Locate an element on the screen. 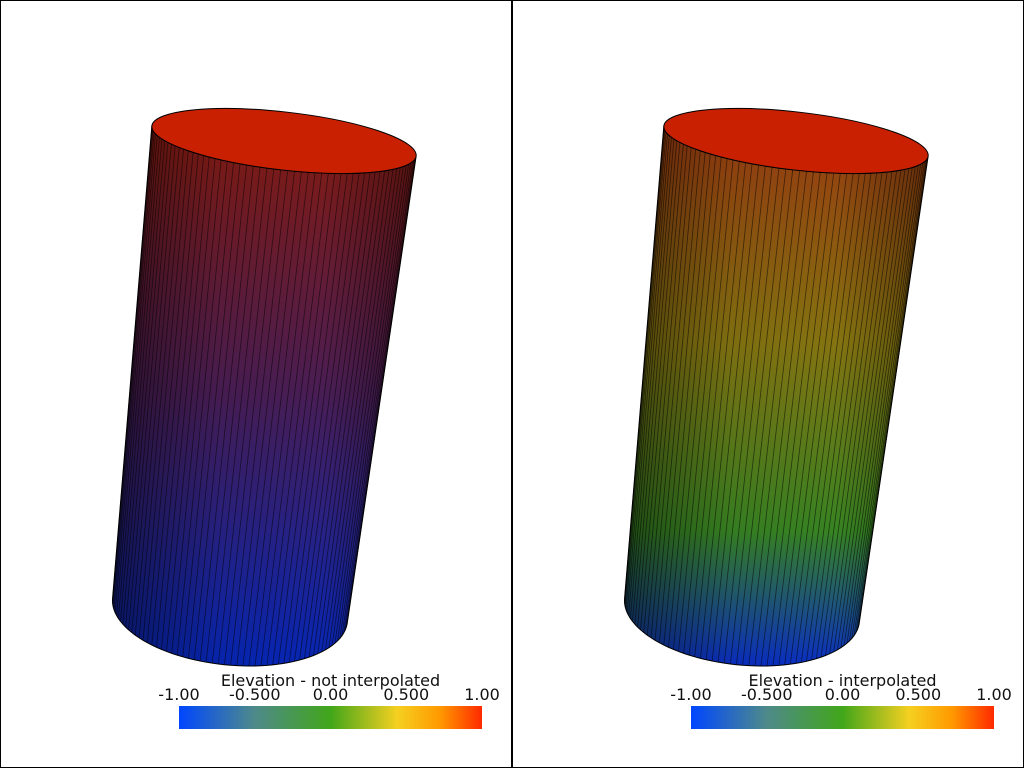 The width and height of the screenshot is (1024, 768). scalar-bar-title: Elevation - not interpolated is located at coordinates (330, 680).